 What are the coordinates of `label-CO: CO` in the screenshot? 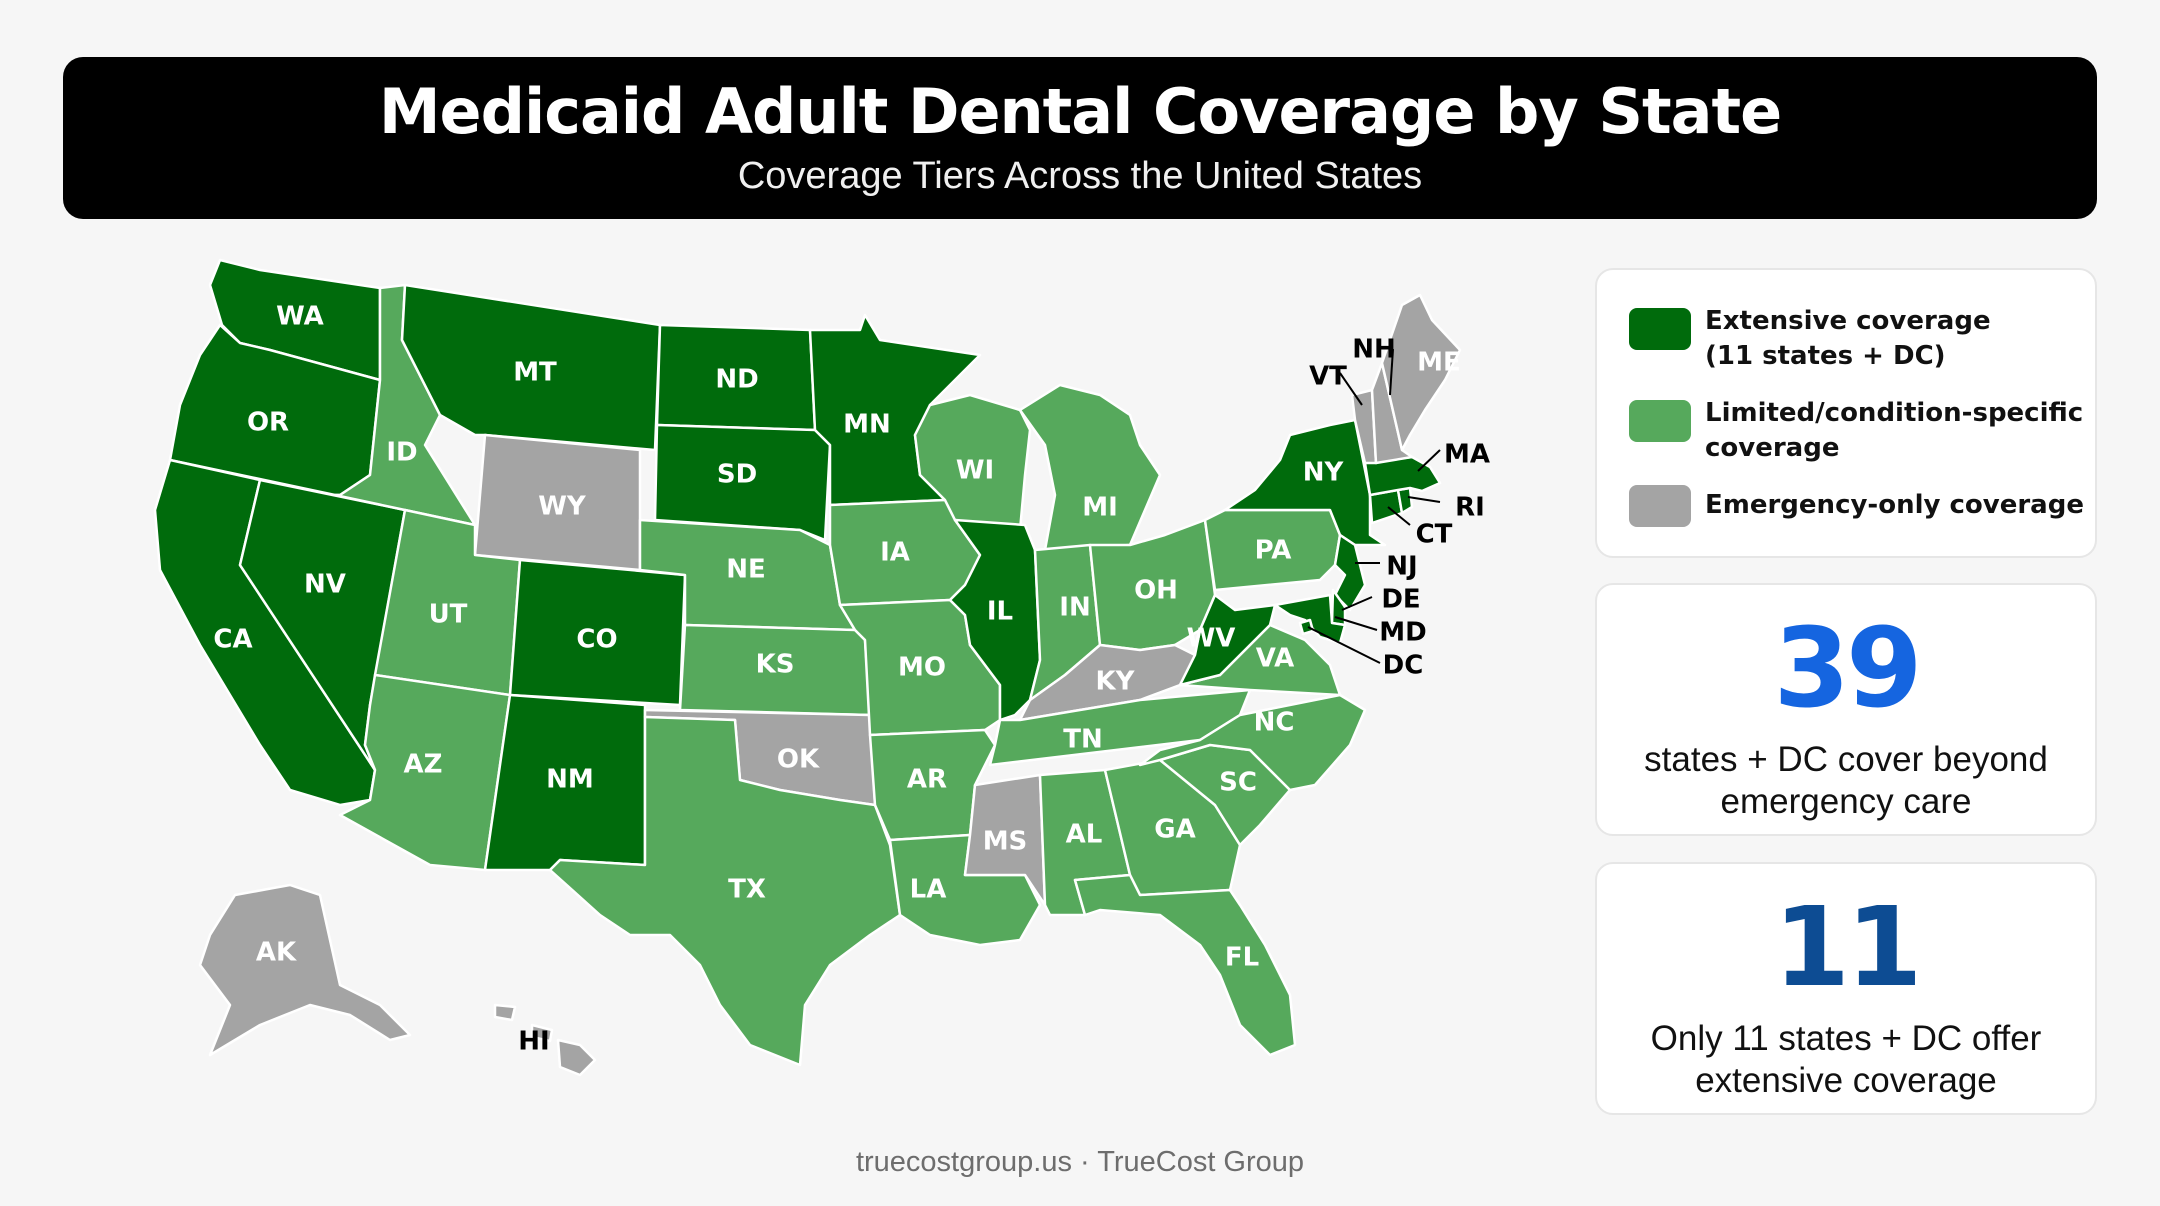 It's located at (596, 640).